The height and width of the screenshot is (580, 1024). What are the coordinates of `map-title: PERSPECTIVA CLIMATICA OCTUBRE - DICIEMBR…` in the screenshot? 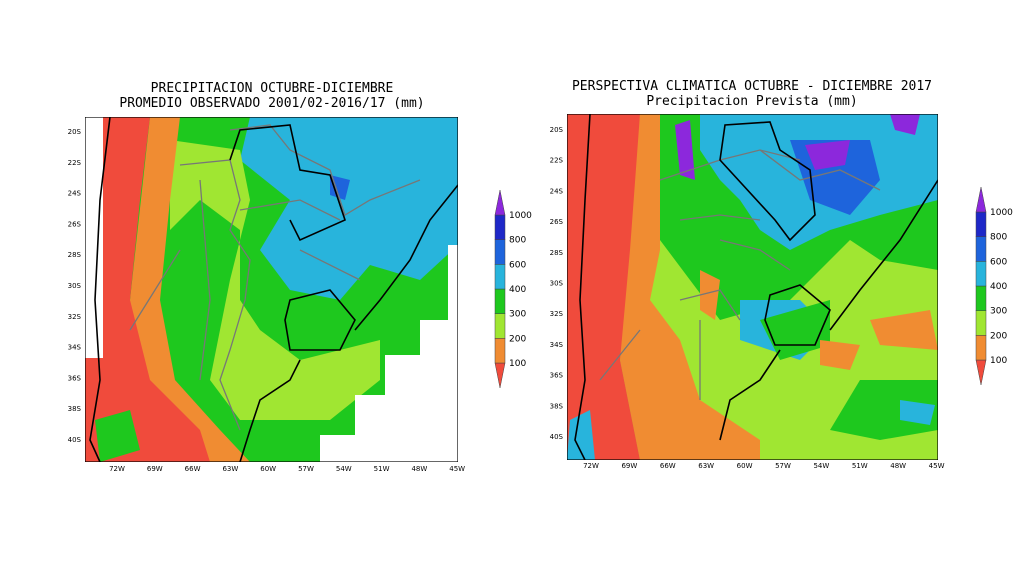 It's located at (752, 86).